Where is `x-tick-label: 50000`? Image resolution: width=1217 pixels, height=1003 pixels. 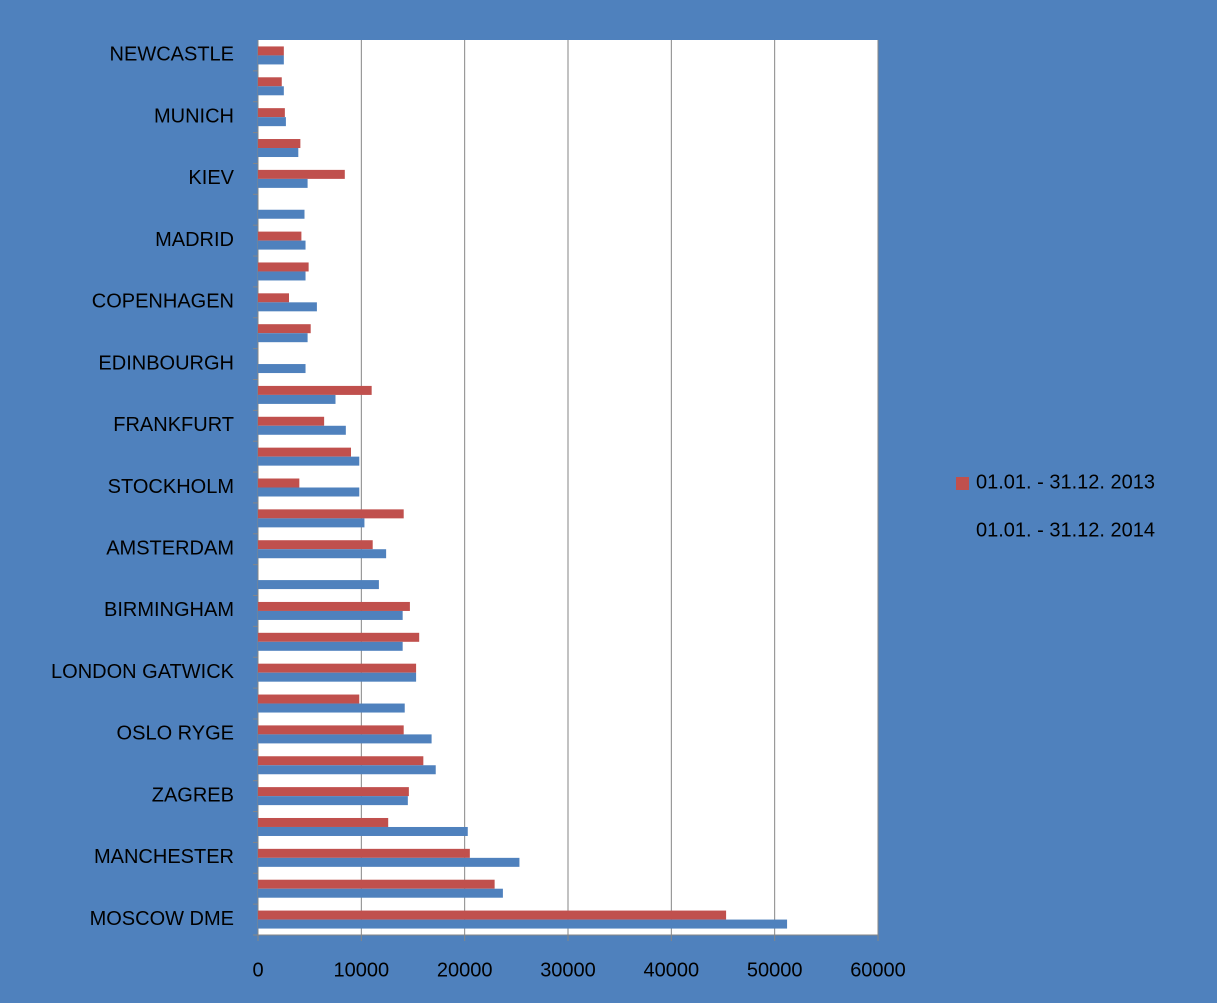
x-tick-label: 50000 is located at coordinates (775, 970).